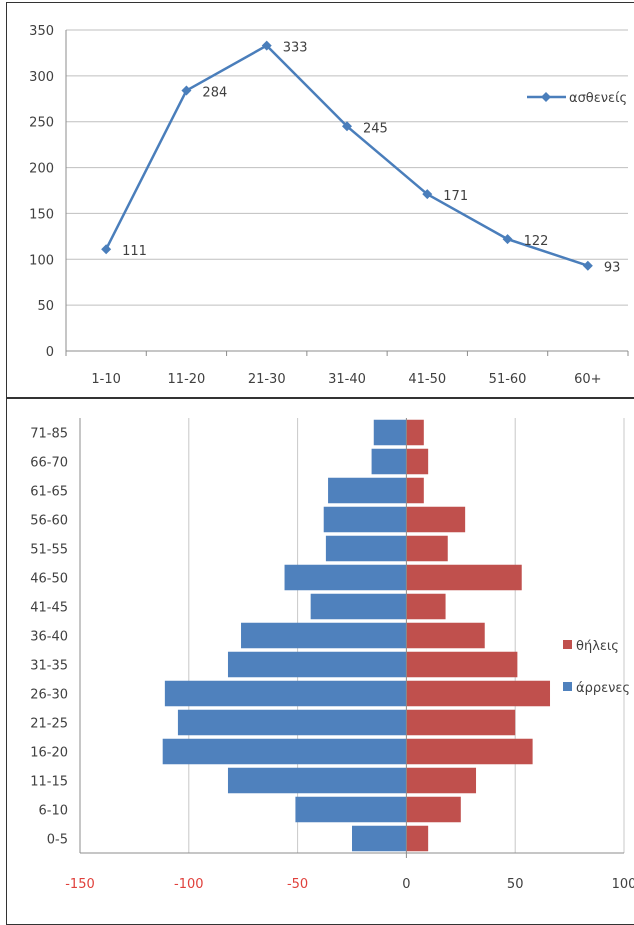  Describe the element at coordinates (427, 379) in the screenshot. I see `x-tick-label: 41-50` at that location.